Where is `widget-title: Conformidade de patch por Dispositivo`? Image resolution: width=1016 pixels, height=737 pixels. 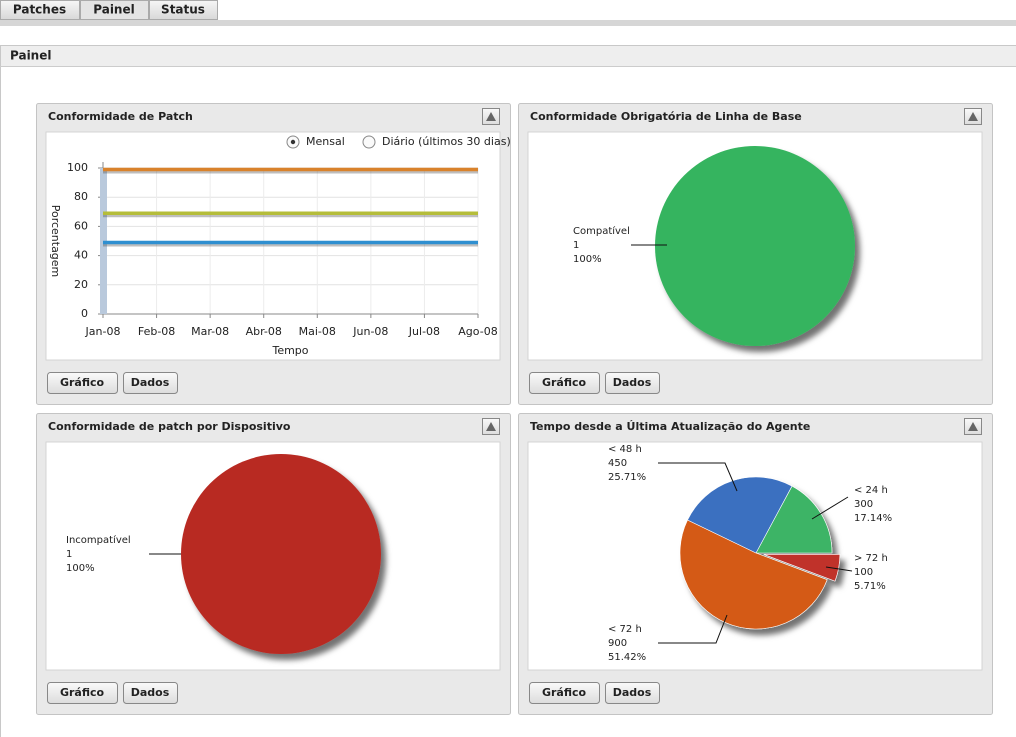 widget-title: Conformidade de patch por Dispositivo is located at coordinates (169, 426).